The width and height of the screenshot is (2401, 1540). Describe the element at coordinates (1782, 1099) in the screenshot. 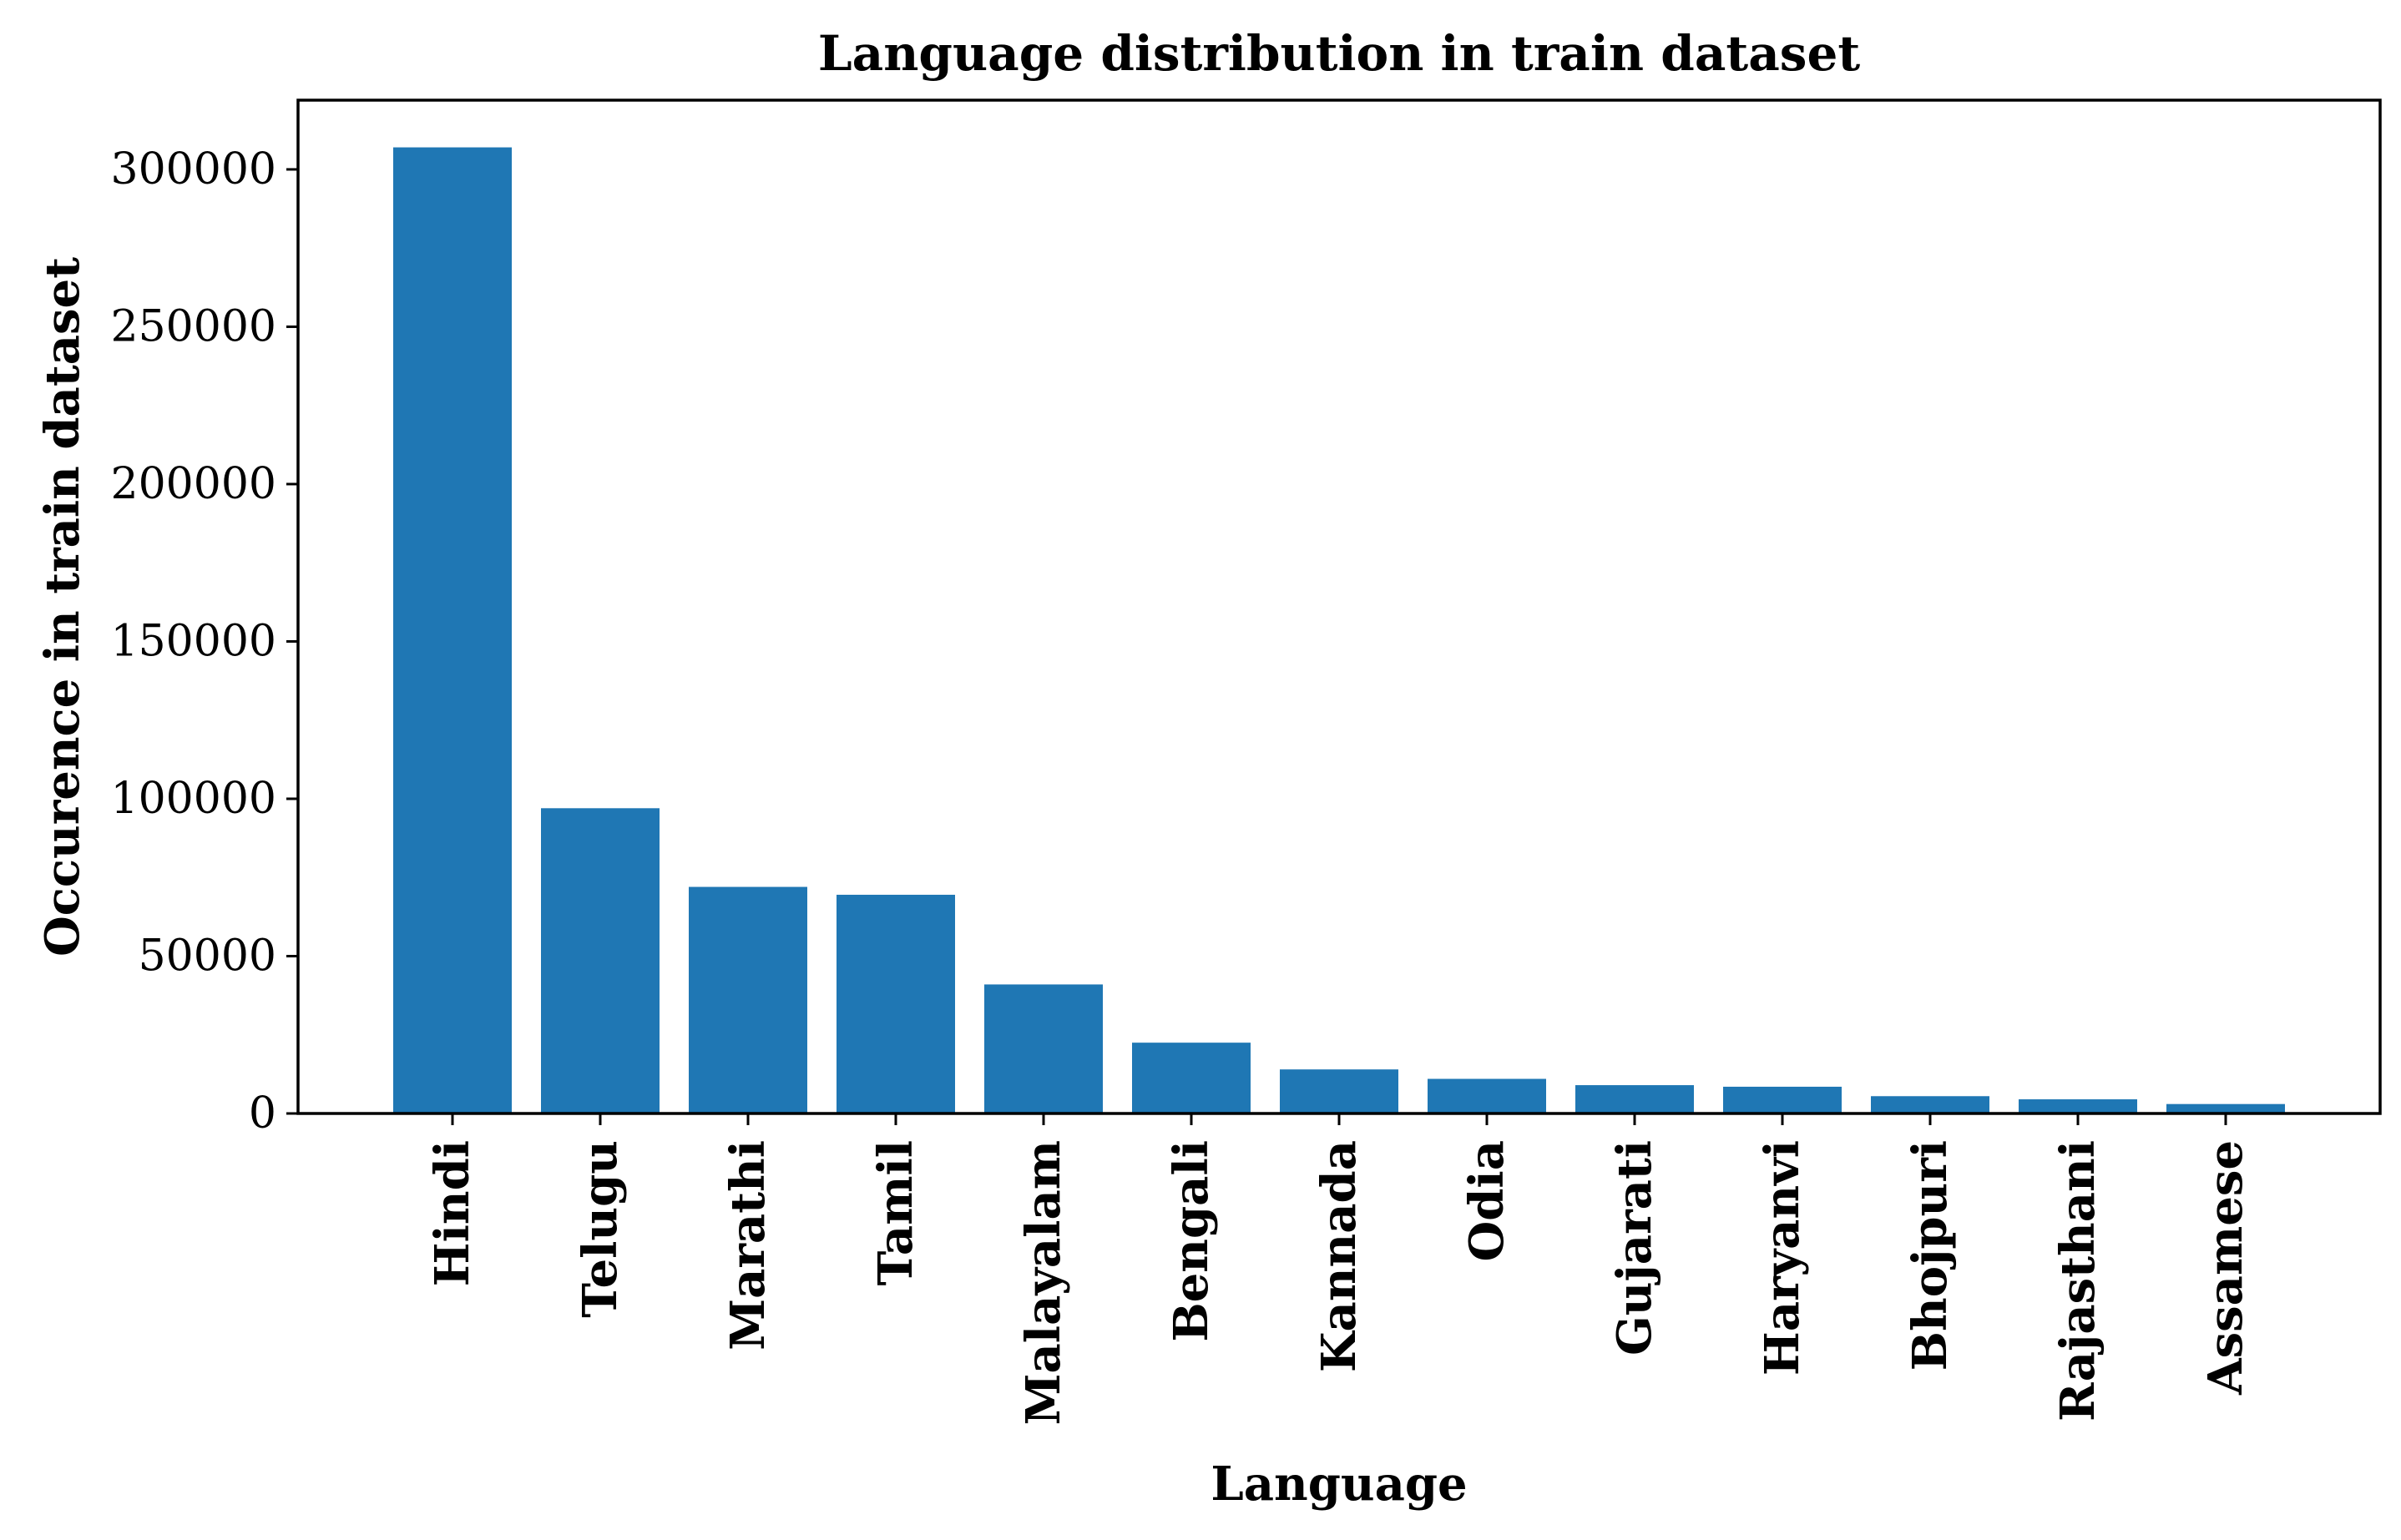

I see `bar-haryanvi` at that location.